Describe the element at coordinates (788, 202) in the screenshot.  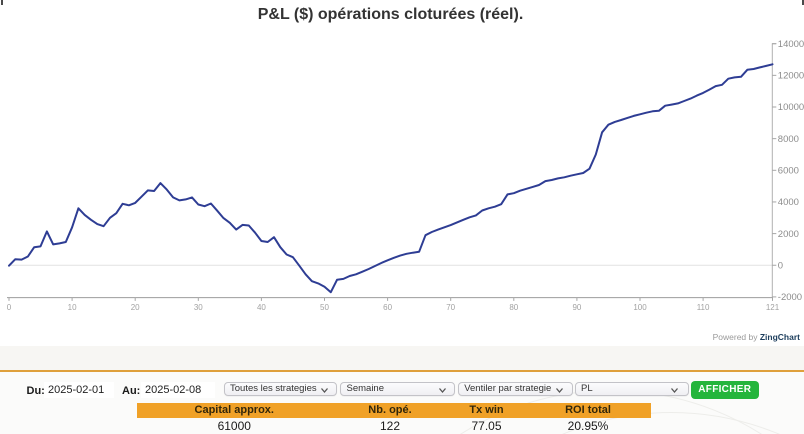
I see `svg-text: 4000` at that location.